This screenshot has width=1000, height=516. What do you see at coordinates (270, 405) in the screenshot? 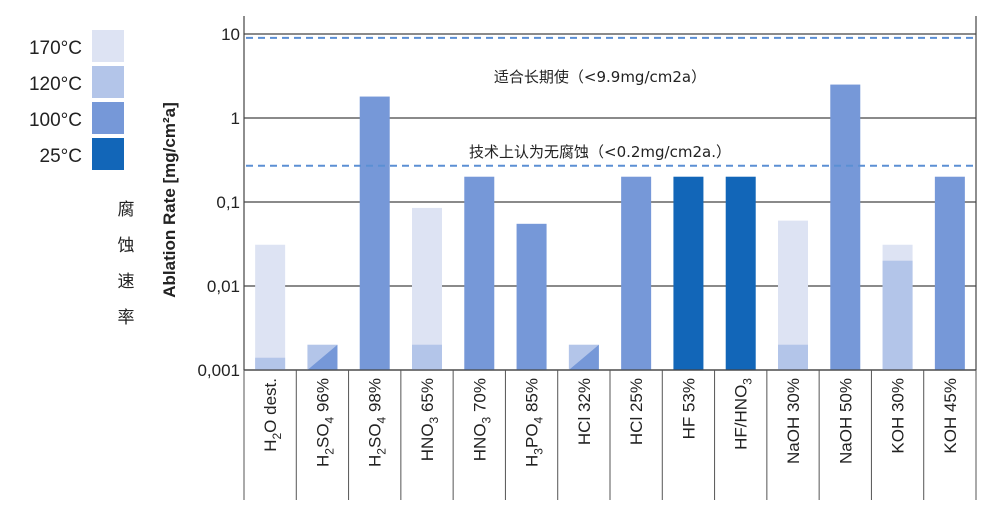
I see `x-tick-label-part: O dest.` at bounding box center [270, 405].